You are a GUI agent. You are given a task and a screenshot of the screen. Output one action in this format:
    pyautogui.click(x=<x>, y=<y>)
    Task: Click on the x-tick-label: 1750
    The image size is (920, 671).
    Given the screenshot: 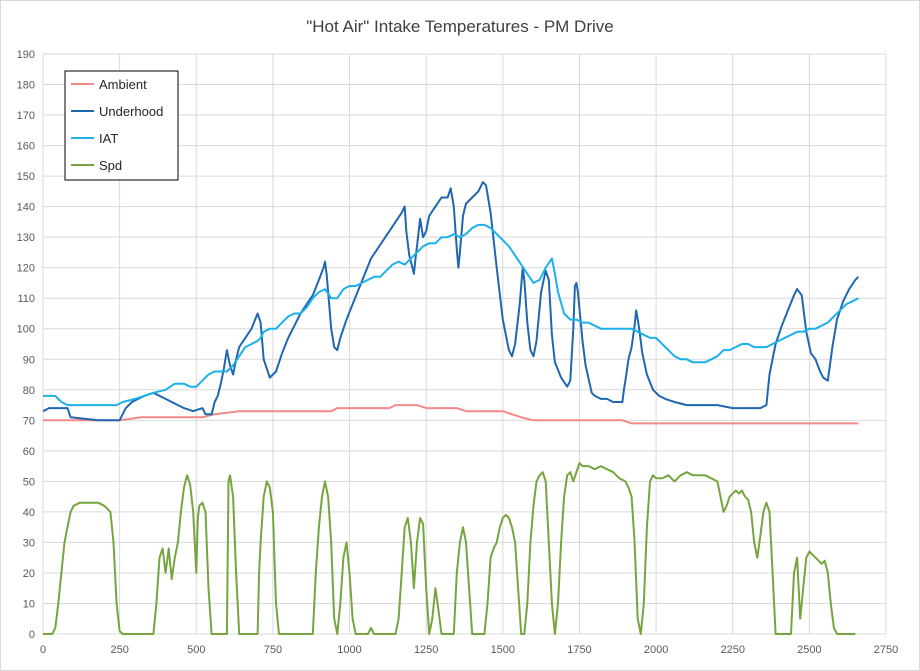 What is the action you would take?
    pyautogui.click(x=579, y=650)
    